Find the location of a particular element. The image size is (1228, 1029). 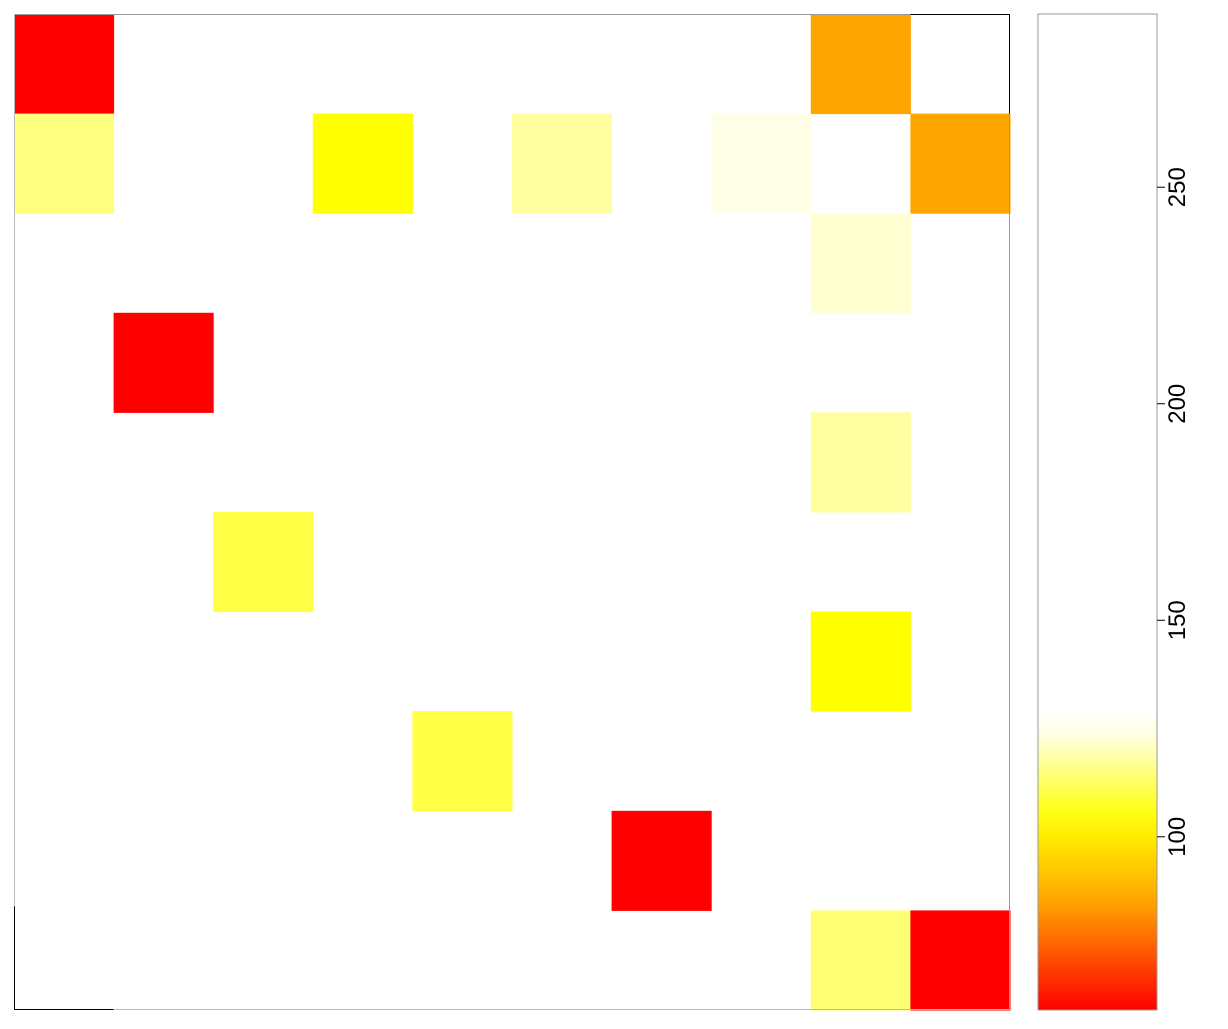

heatmap-cell-r2-c8 is located at coordinates (860, 263).